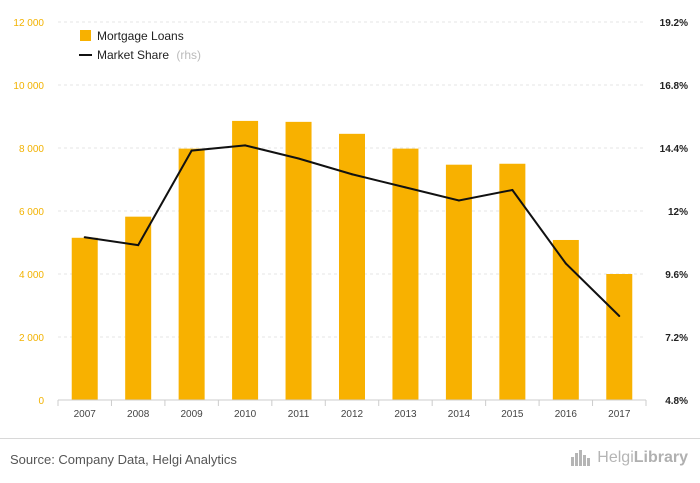 This screenshot has width=700, height=483. What do you see at coordinates (676, 338) in the screenshot?
I see `right-tick-label: 7.2%` at bounding box center [676, 338].